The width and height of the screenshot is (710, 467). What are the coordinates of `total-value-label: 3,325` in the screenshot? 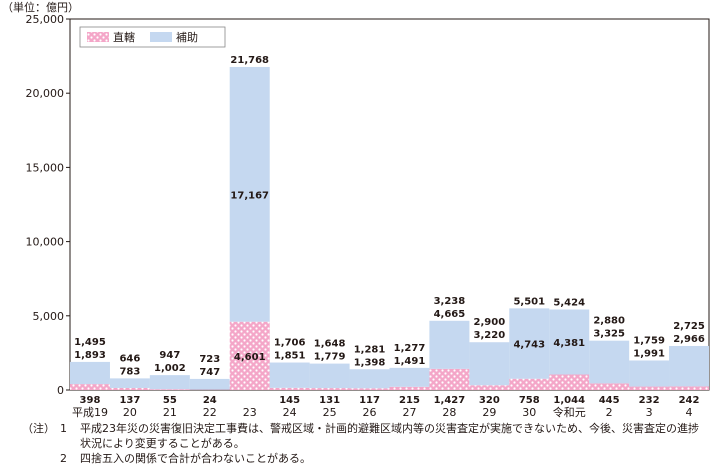 It's located at (609, 334).